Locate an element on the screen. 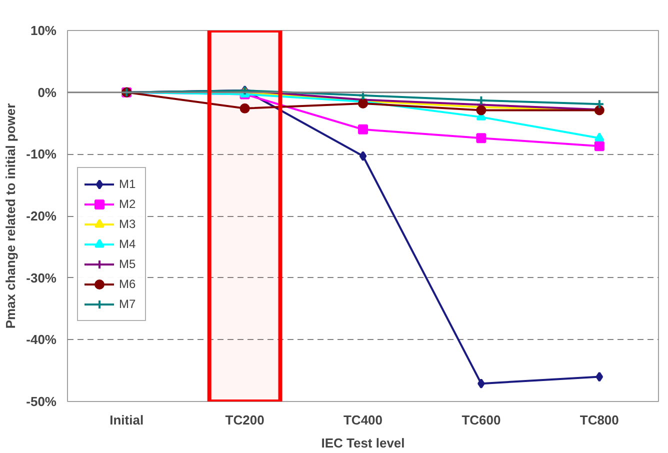 The width and height of the screenshot is (668, 453). x-axis-title: IEC Test level is located at coordinates (363, 443).